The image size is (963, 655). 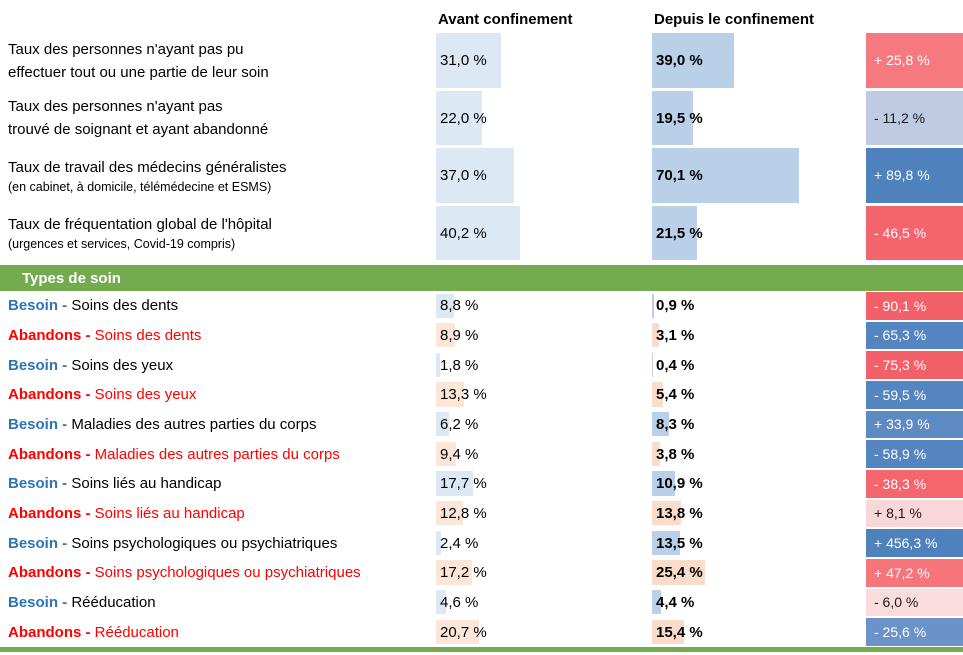 I want to click on row-label: Abandons - Soins des dents, so click(x=218, y=336).